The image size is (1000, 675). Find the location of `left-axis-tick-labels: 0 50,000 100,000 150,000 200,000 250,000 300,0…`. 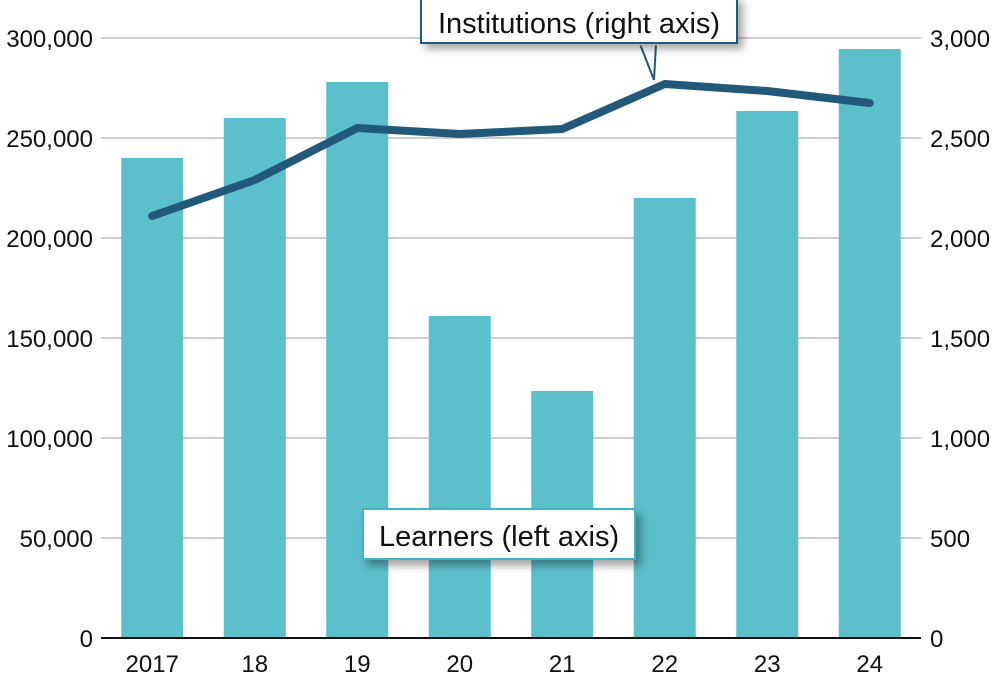

left-axis-tick-labels: 0 50,000 100,000 150,000 200,000 250,000 300,0… is located at coordinates (49, 339).